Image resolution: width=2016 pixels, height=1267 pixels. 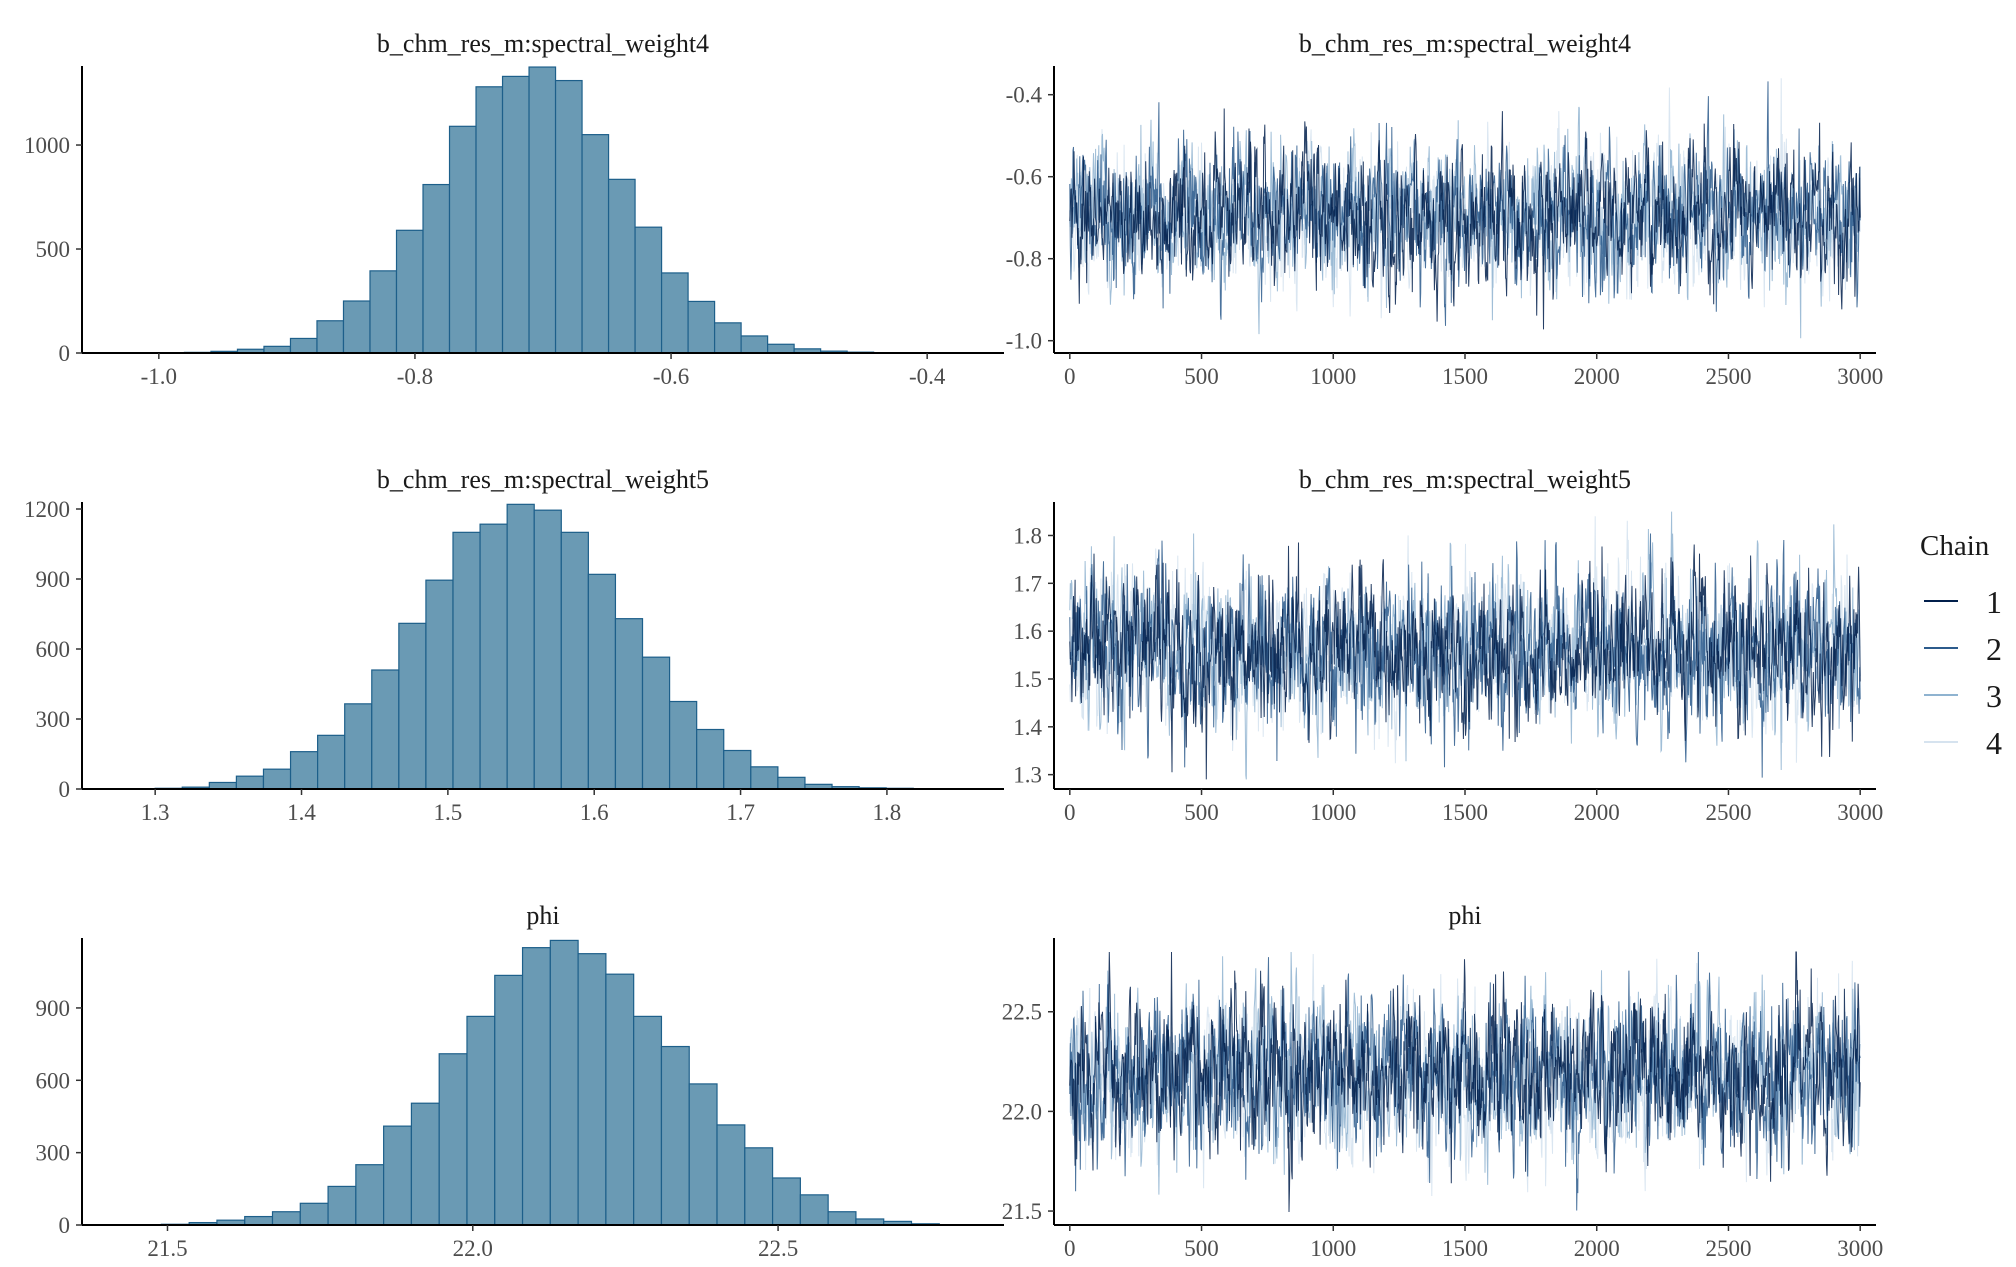 I want to click on y-tick-label: -0.4, so click(x=1024, y=95).